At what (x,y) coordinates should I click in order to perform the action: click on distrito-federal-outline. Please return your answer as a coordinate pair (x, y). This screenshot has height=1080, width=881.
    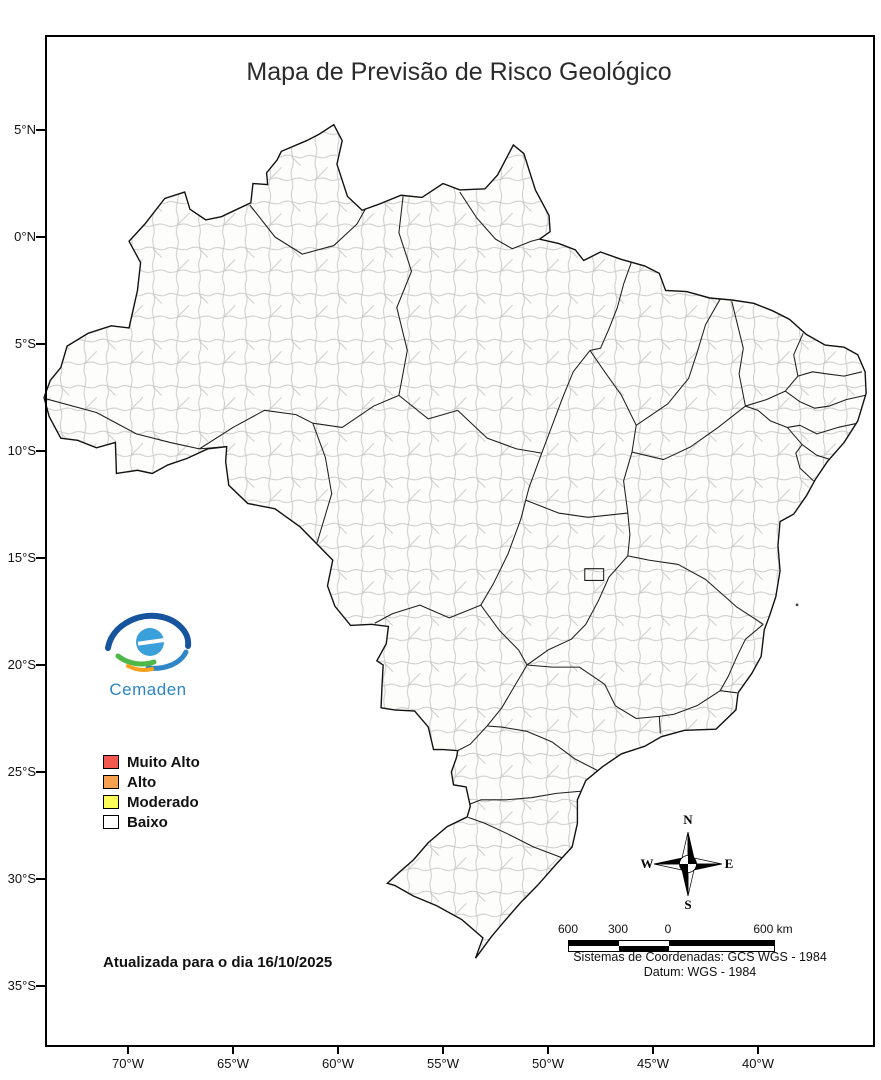
    Looking at the image, I should click on (594, 575).